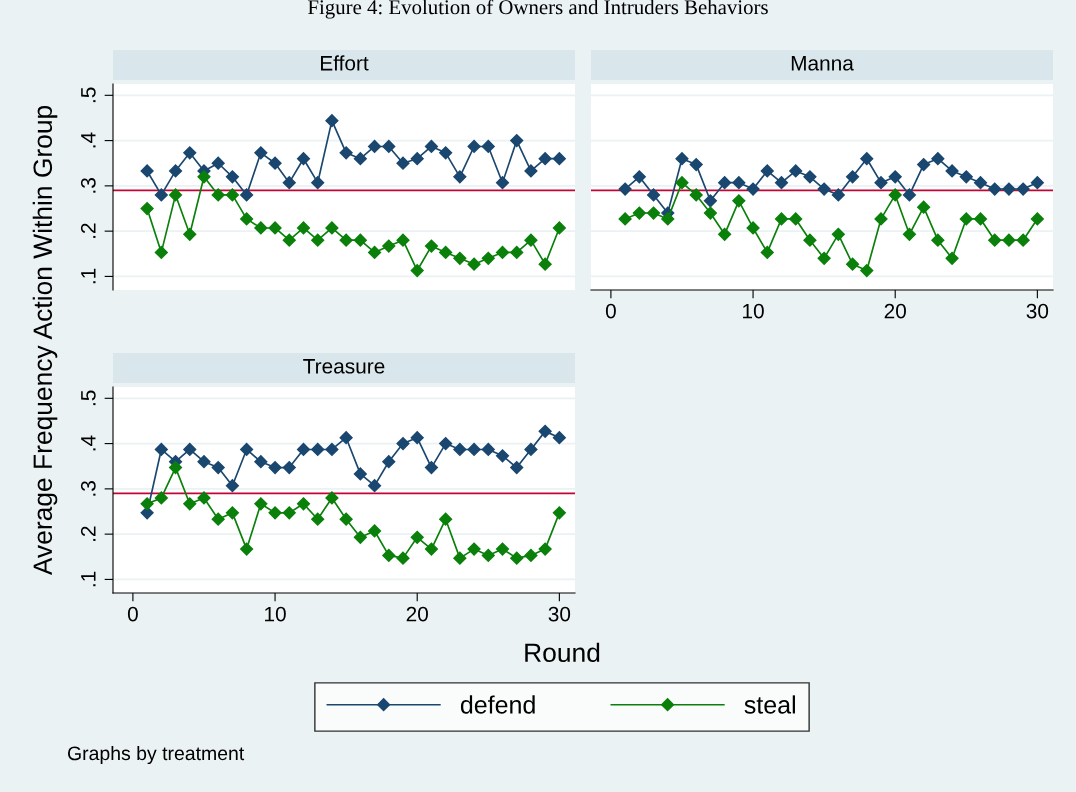 The height and width of the screenshot is (792, 1076). I want to click on legend-label: steal, so click(769, 704).